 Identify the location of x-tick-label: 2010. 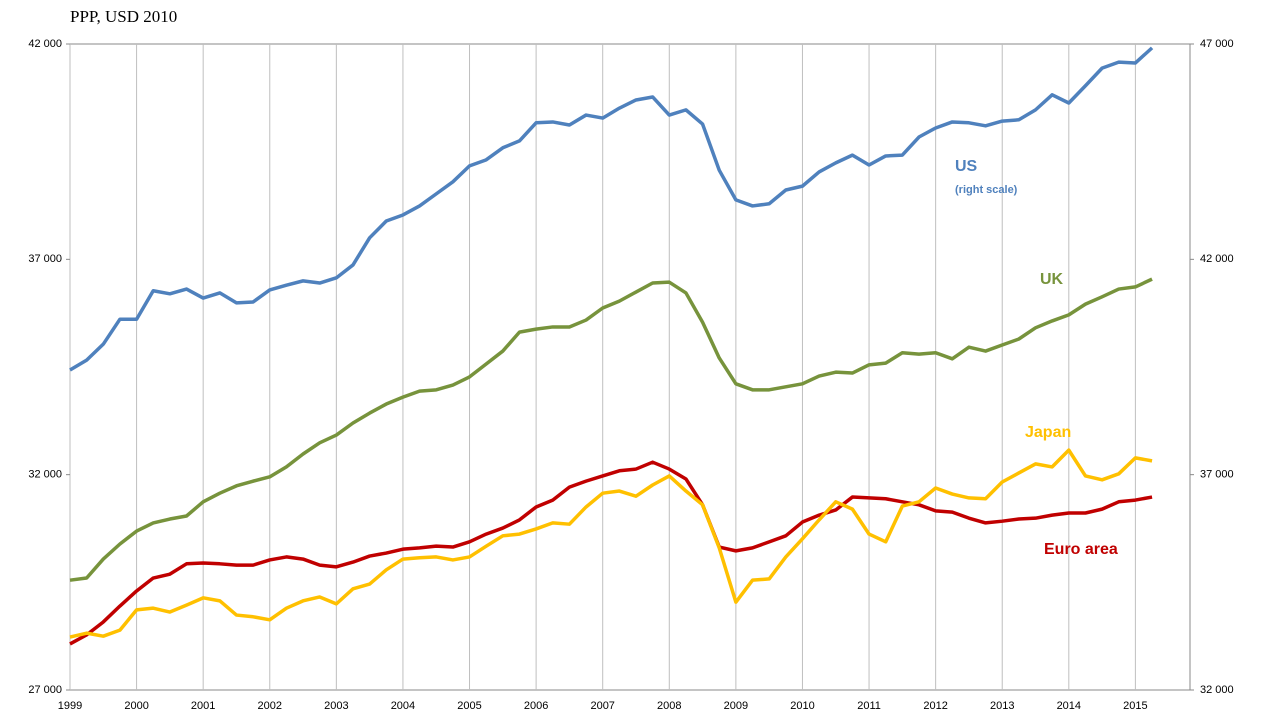
(802, 706).